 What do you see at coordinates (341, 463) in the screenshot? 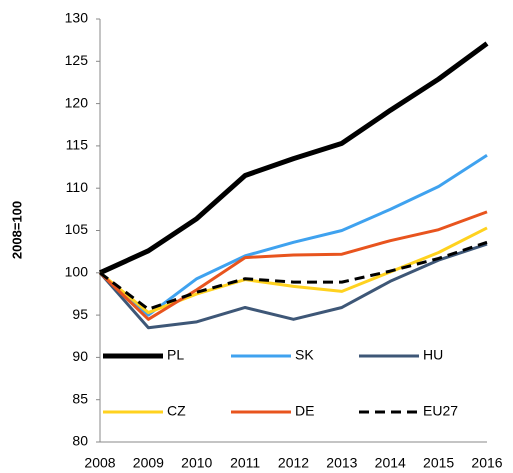
I see `x-tick-label: 2013` at bounding box center [341, 463].